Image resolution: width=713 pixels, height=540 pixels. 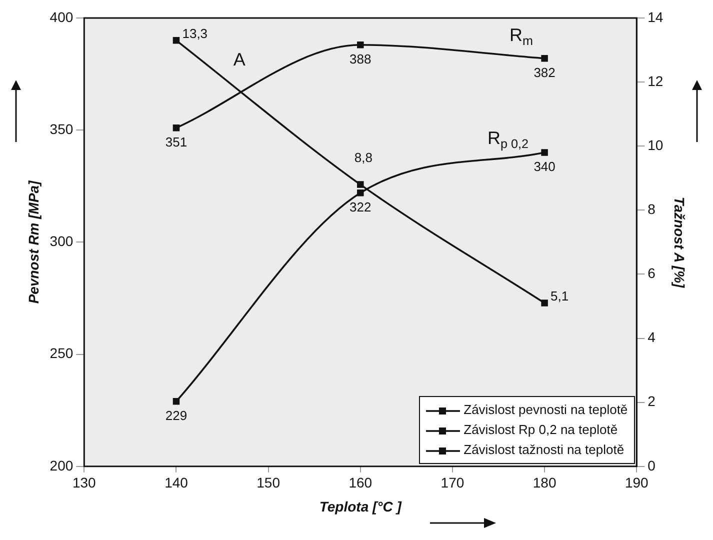 What do you see at coordinates (652, 401) in the screenshot?
I see `y2-tick-label: 2` at bounding box center [652, 401].